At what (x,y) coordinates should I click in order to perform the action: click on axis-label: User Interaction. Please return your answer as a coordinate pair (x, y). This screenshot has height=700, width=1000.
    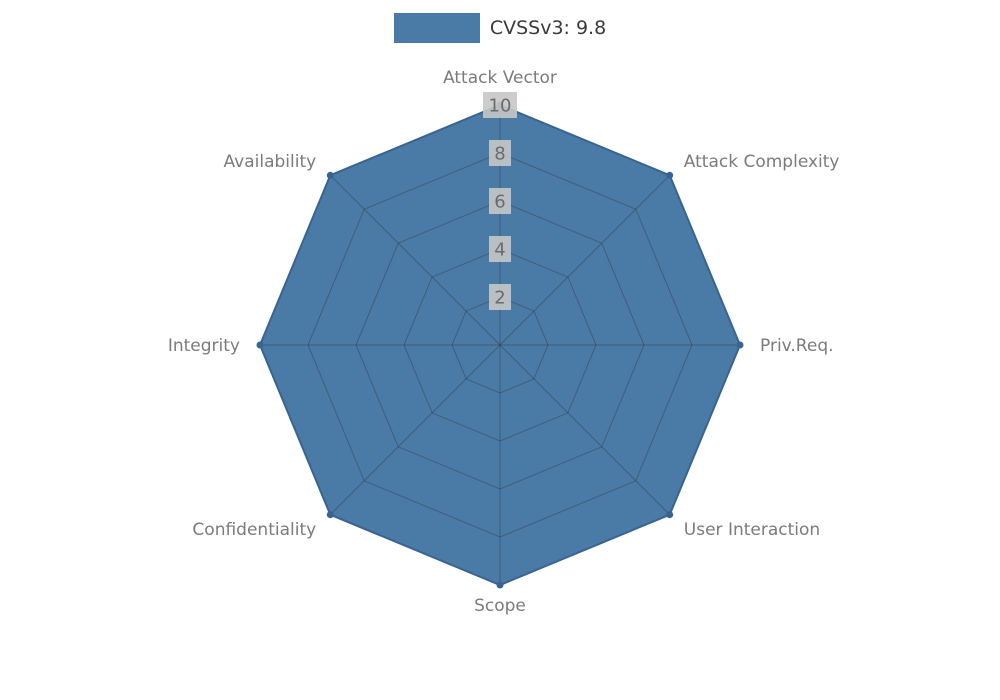
    Looking at the image, I should click on (752, 530).